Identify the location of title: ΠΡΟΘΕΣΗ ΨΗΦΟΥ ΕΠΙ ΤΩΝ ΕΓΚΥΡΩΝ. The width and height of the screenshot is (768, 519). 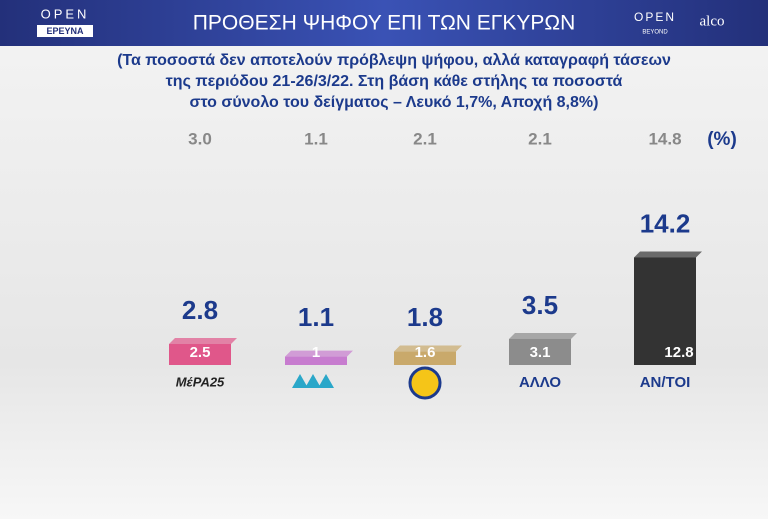
(384, 23).